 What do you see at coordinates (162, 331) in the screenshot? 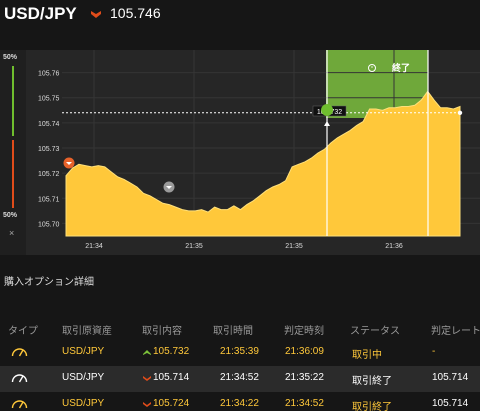
I see `col-content: 取引内容` at bounding box center [162, 331].